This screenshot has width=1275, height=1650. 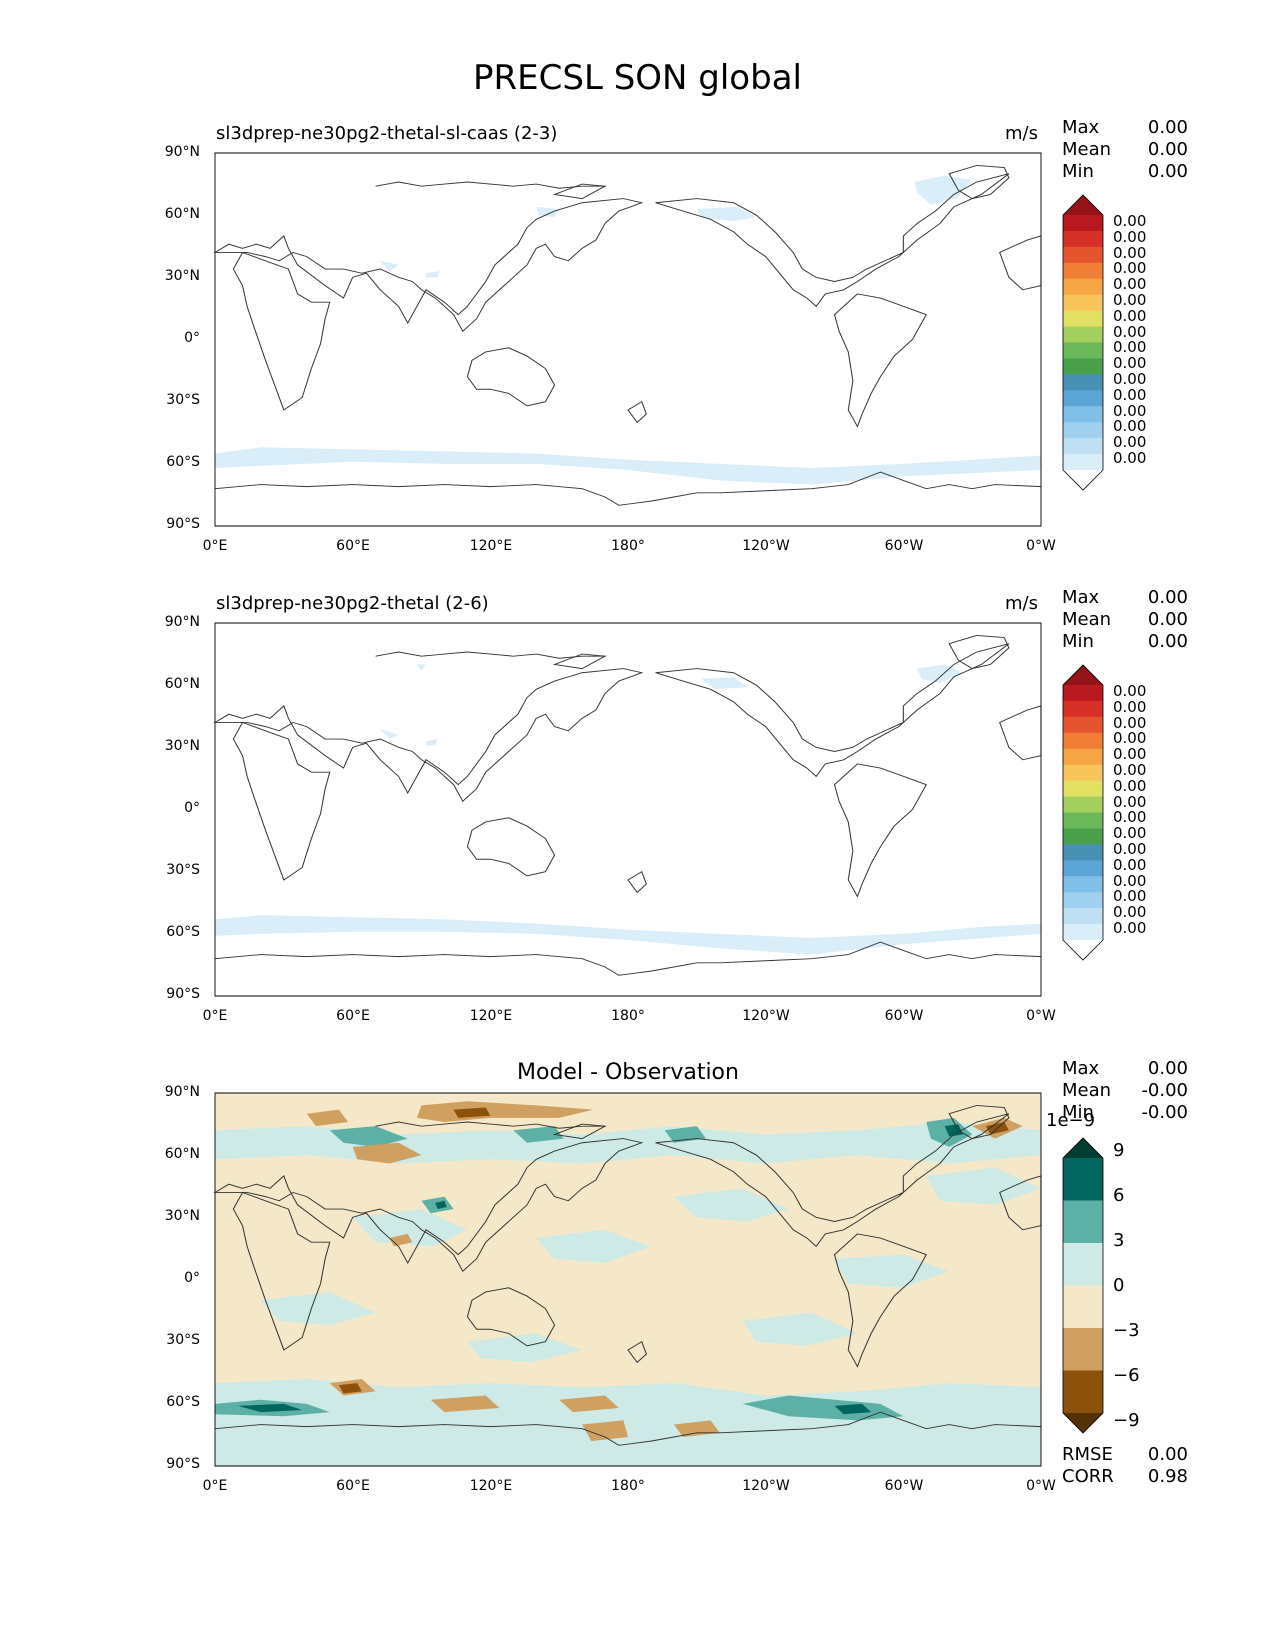 I want to click on panel-3-cb-label-neg6: −6, so click(x=1126, y=1375).